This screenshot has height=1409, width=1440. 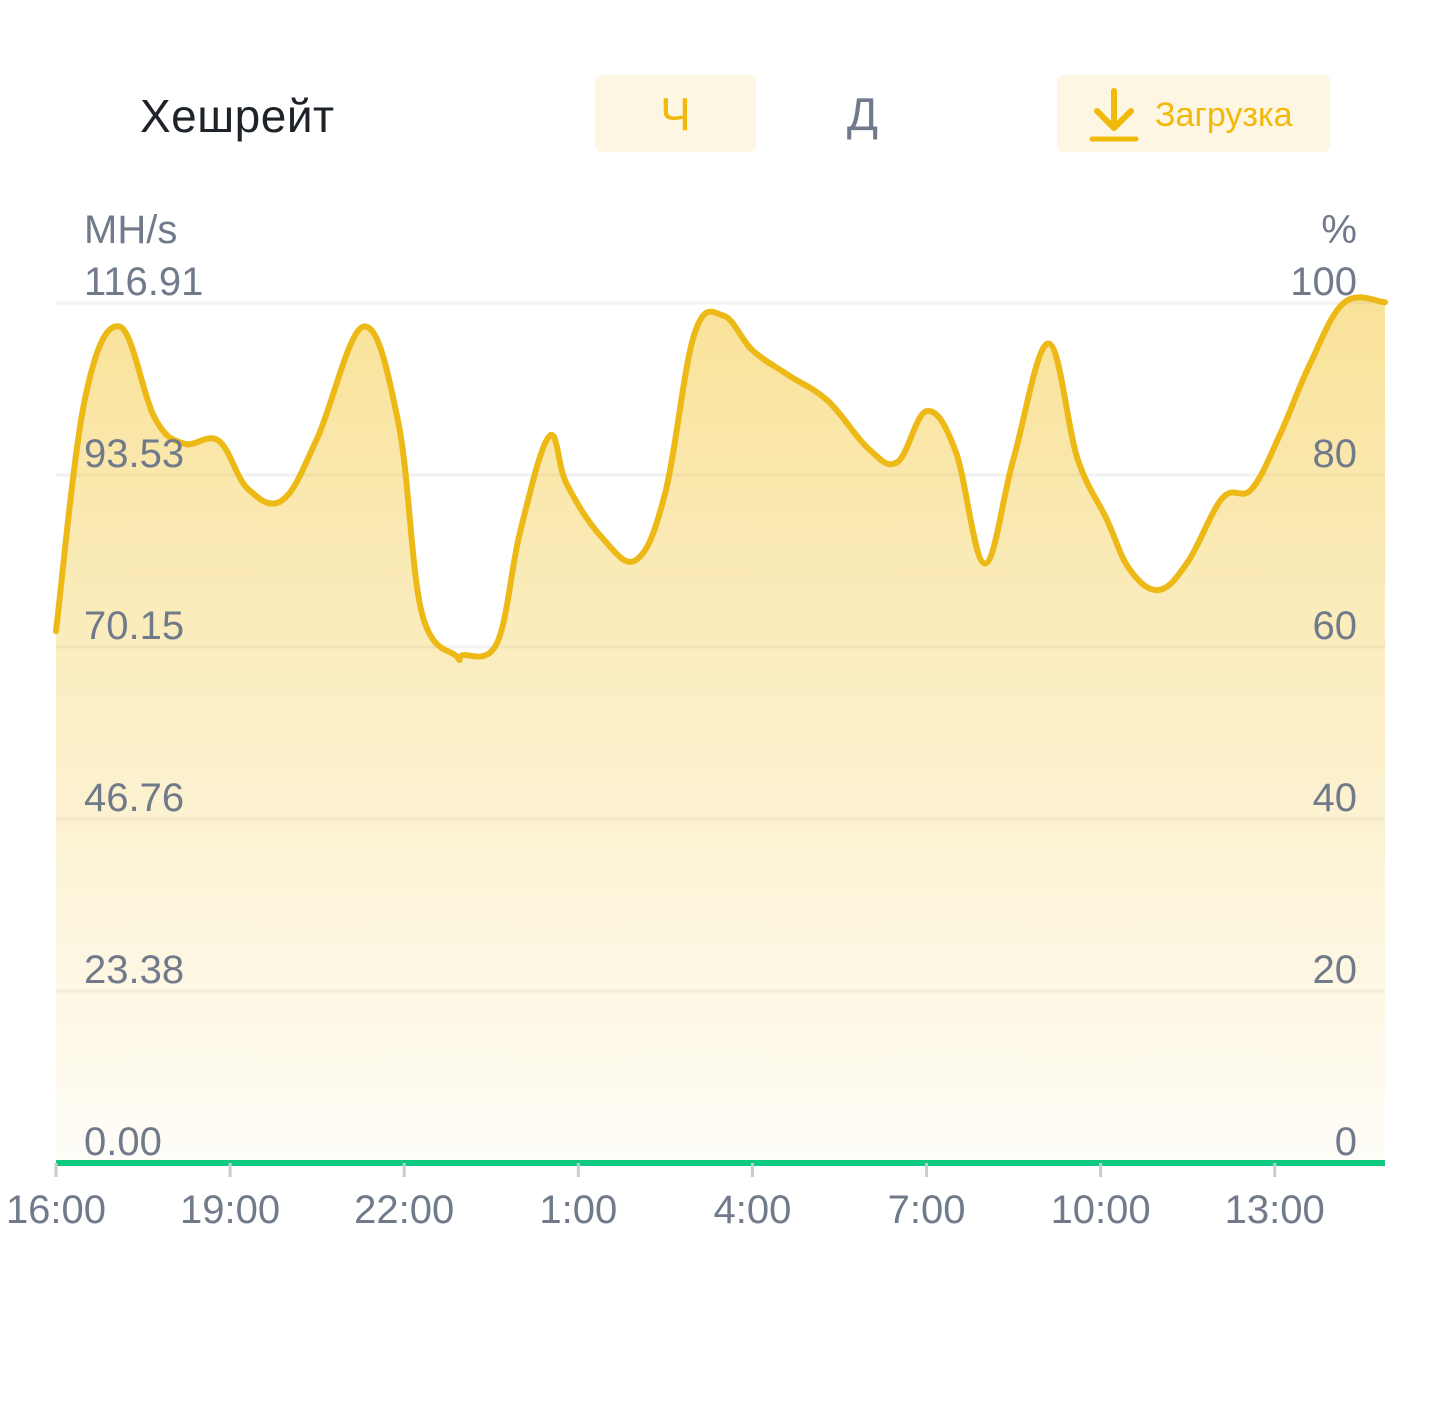 What do you see at coordinates (1335, 970) in the screenshot?
I see `y-tick-label-right: 20` at bounding box center [1335, 970].